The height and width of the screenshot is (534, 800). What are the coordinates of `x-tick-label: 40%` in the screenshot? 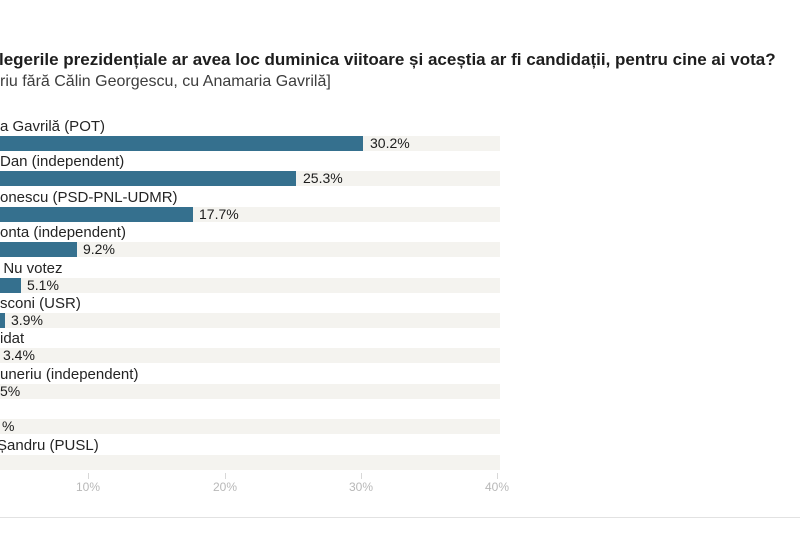 It's located at (497, 487).